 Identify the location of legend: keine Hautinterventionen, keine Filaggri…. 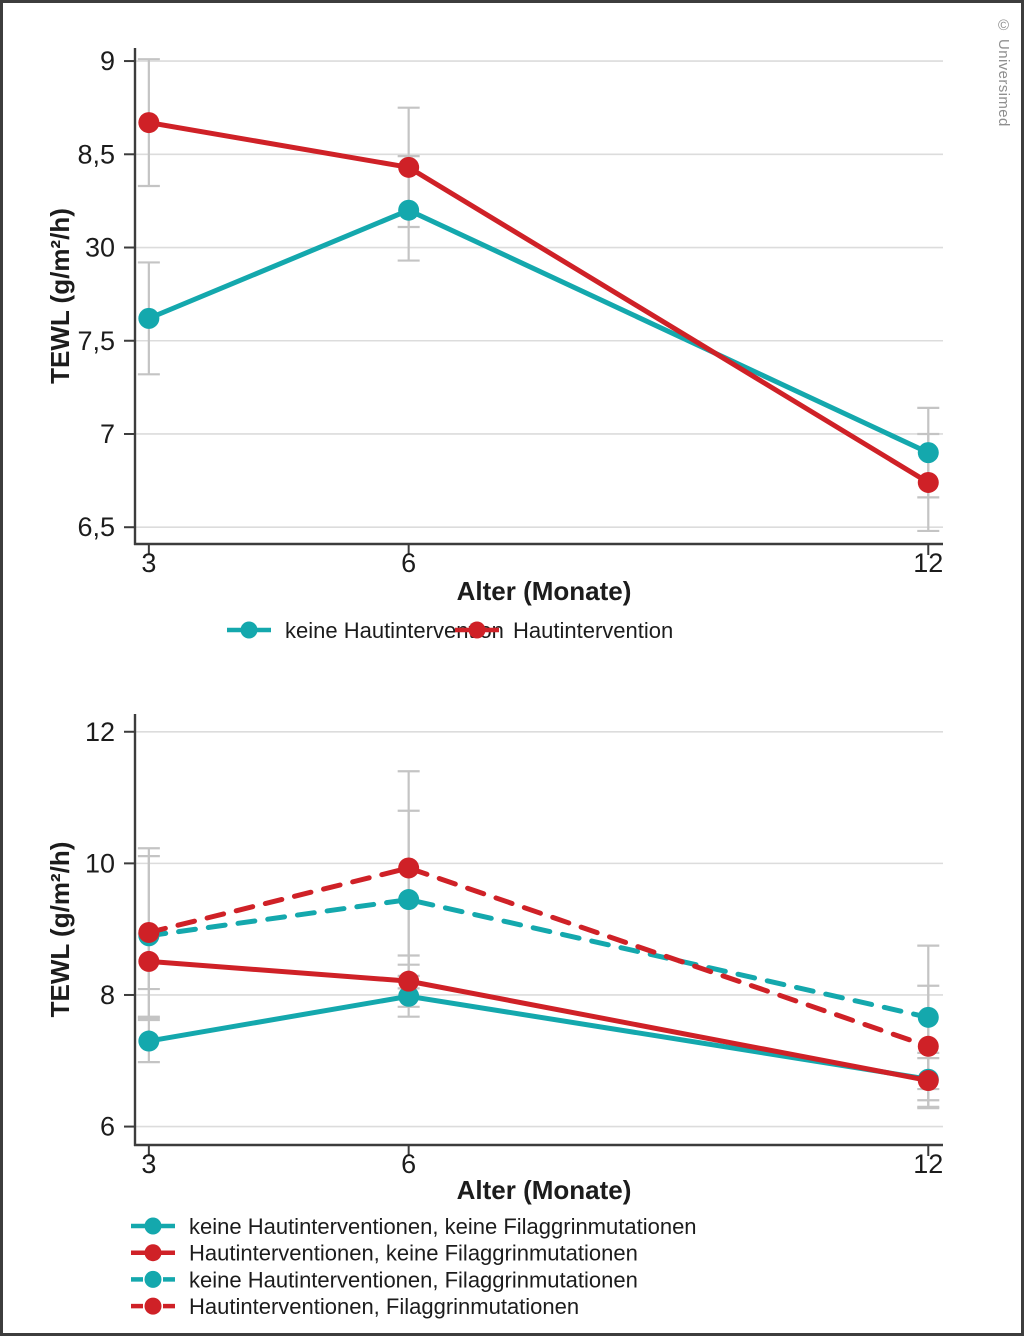
(414, 1266).